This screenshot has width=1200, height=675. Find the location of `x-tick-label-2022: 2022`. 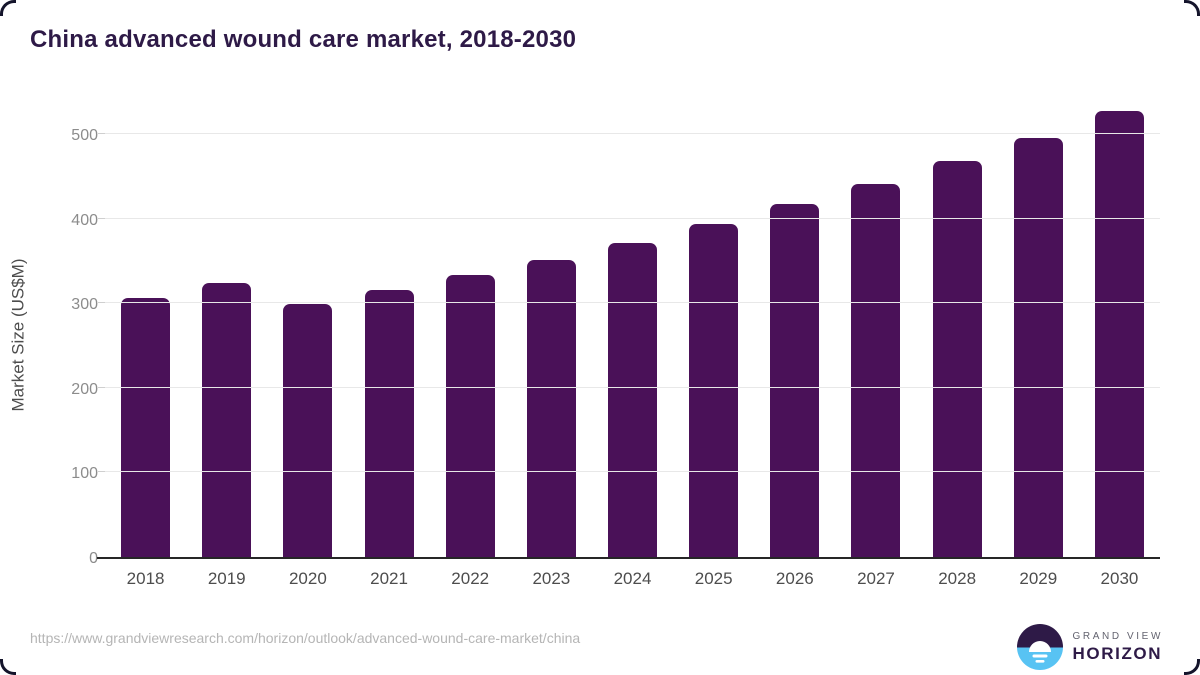

x-tick-label-2022: 2022 is located at coordinates (470, 578).